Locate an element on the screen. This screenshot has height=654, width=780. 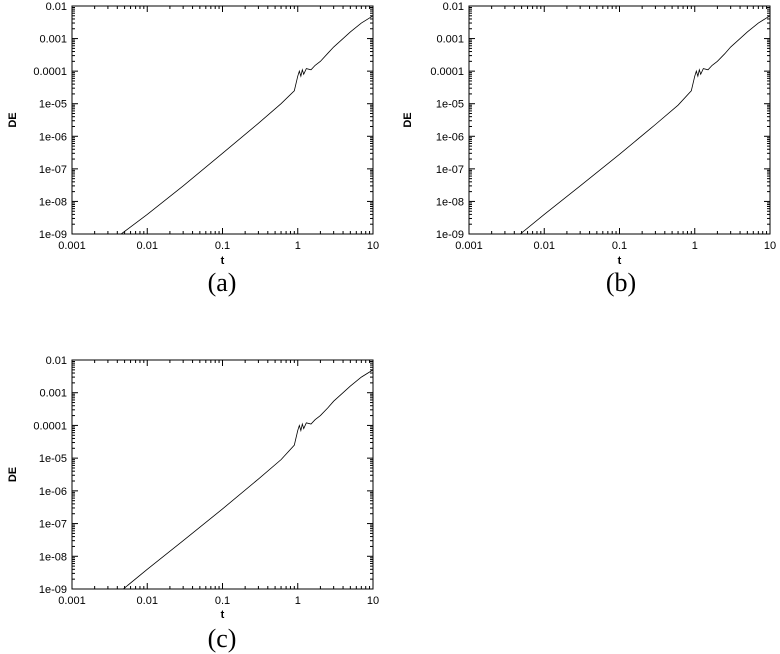
panel-caption: (b) is located at coordinates (621, 282).